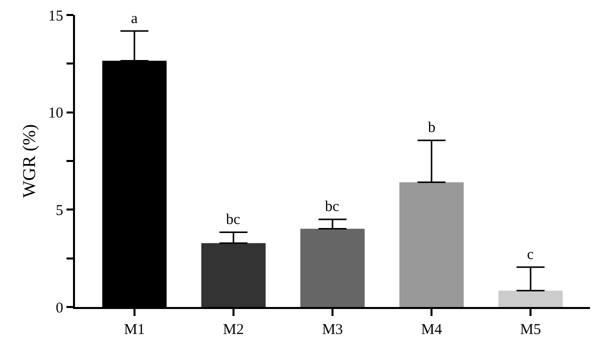  What do you see at coordinates (56, 16) in the screenshot?
I see `y-tick-label: 15` at bounding box center [56, 16].